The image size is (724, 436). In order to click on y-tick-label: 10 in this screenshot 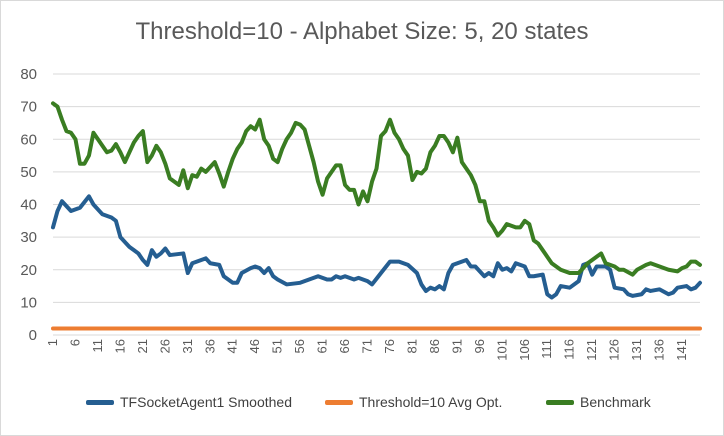, I will do `click(28, 302)`.